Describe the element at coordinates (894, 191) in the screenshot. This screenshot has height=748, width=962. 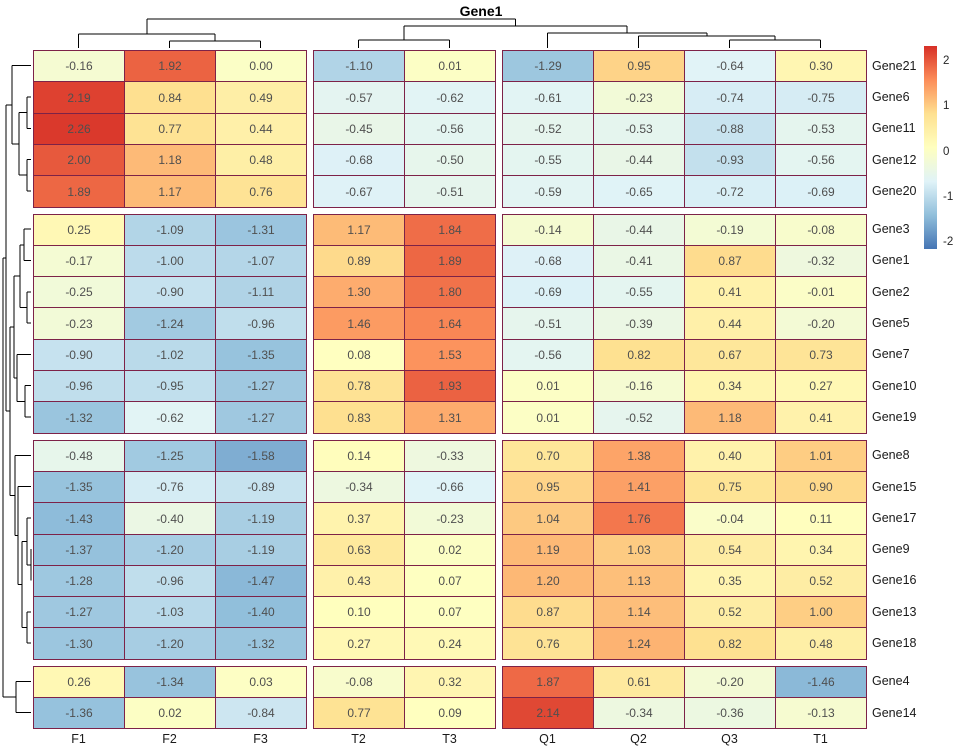
I see `row-label: Gene20` at that location.